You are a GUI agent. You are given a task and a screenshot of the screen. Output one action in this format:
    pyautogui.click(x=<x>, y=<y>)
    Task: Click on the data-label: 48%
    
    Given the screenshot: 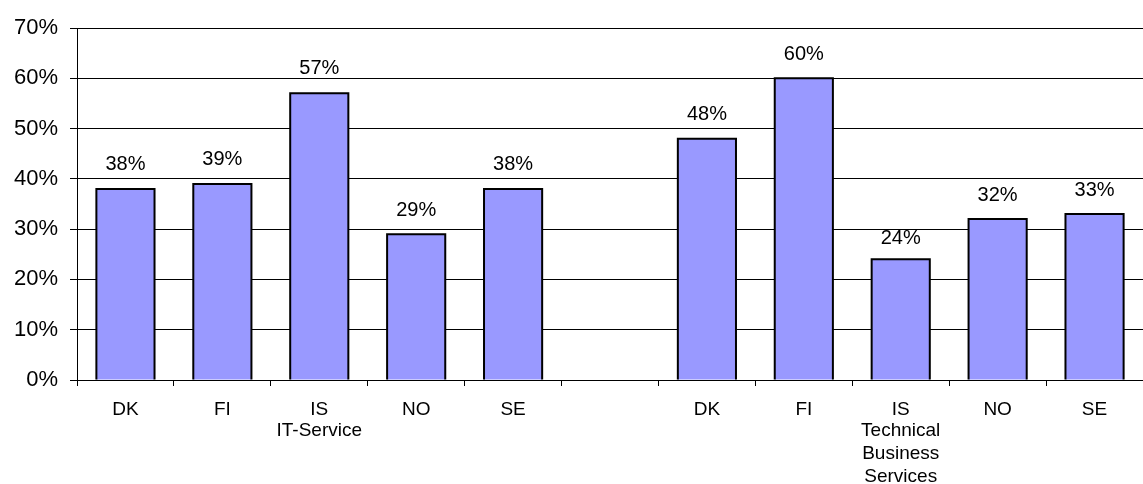 What is the action you would take?
    pyautogui.click(x=707, y=113)
    